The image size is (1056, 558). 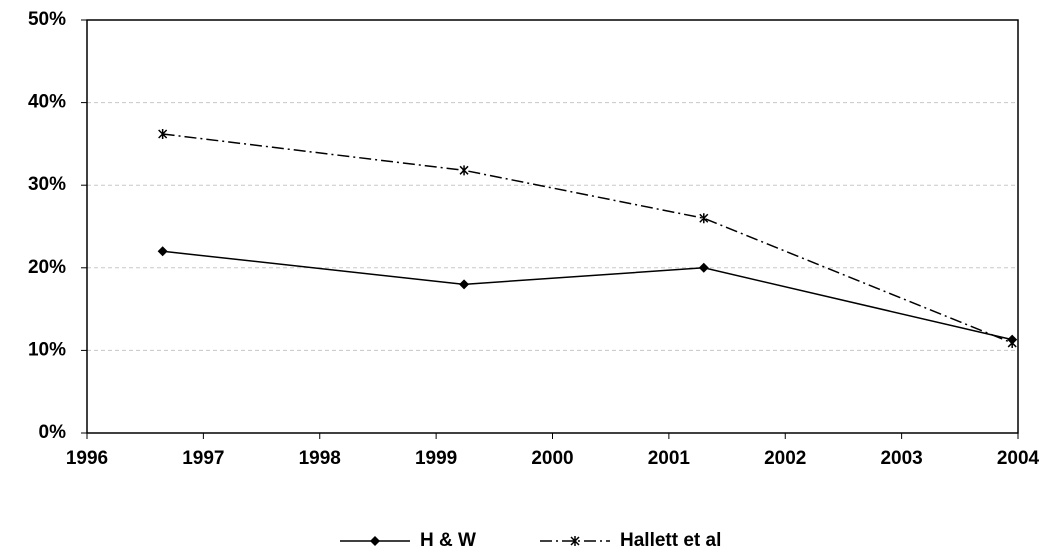 I want to click on y-tick-label: 0%, so click(x=53, y=432).